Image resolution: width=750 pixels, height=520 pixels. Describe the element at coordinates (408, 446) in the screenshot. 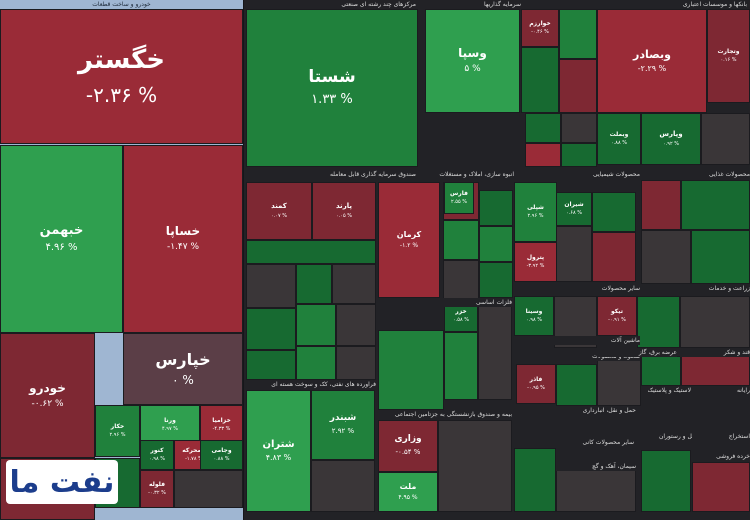

I see `treemap-tile: وزاری -۰.۵۴ %` at that location.